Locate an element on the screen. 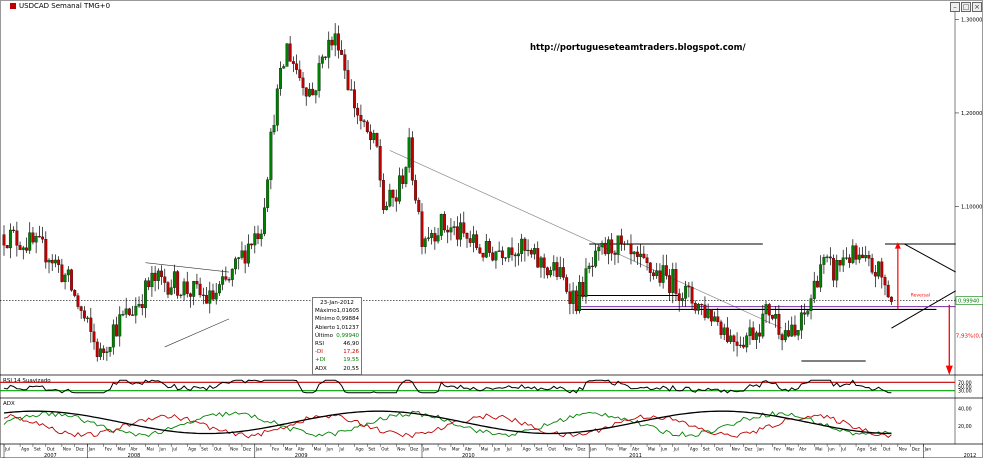  price-tick-label: 1,30000 is located at coordinates (971, 20).